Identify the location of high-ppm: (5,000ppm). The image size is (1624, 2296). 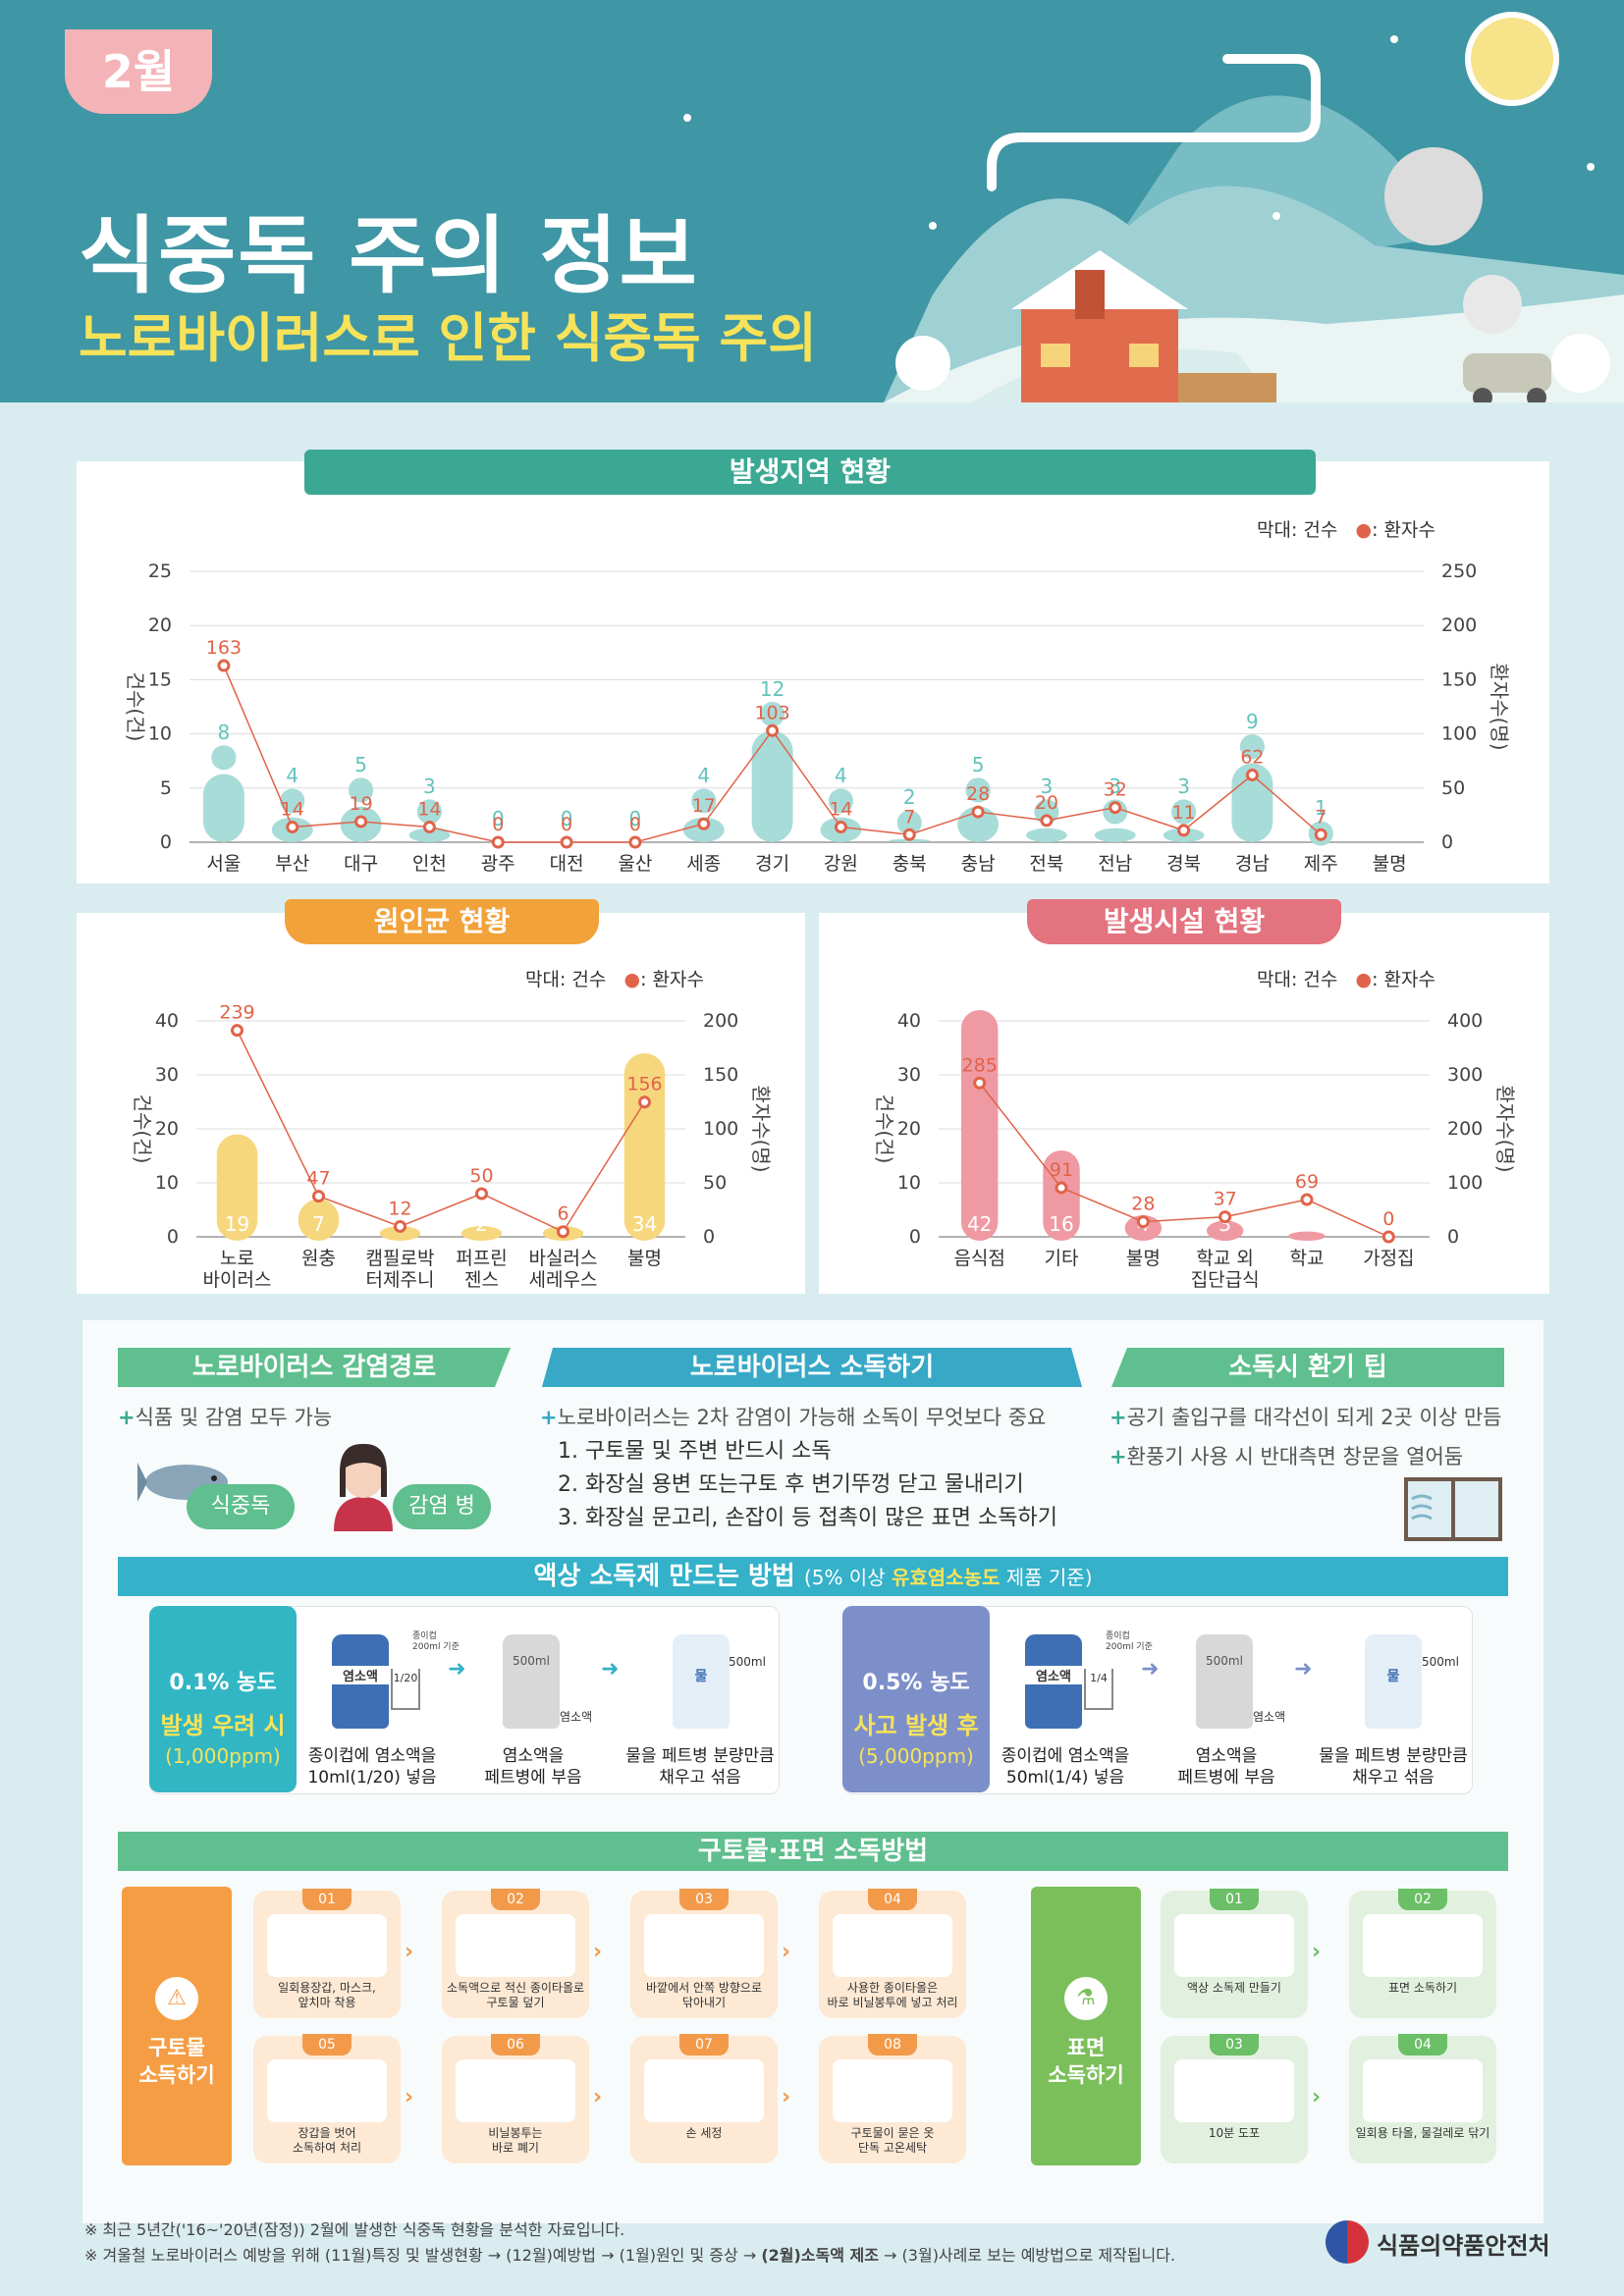
(916, 1756).